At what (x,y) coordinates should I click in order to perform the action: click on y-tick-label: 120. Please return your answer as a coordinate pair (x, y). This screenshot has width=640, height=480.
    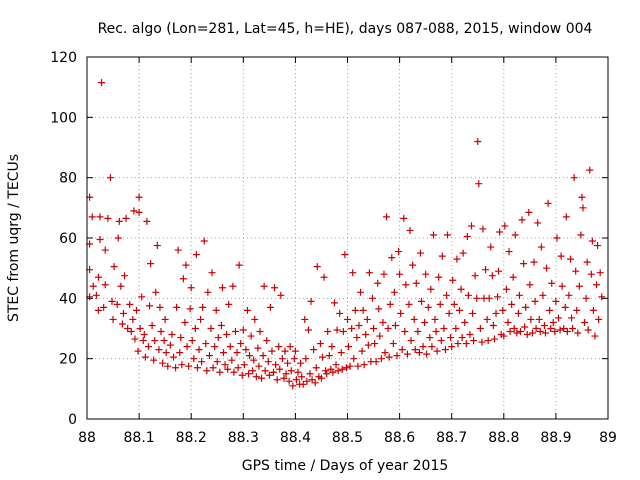
    Looking at the image, I should click on (63, 58).